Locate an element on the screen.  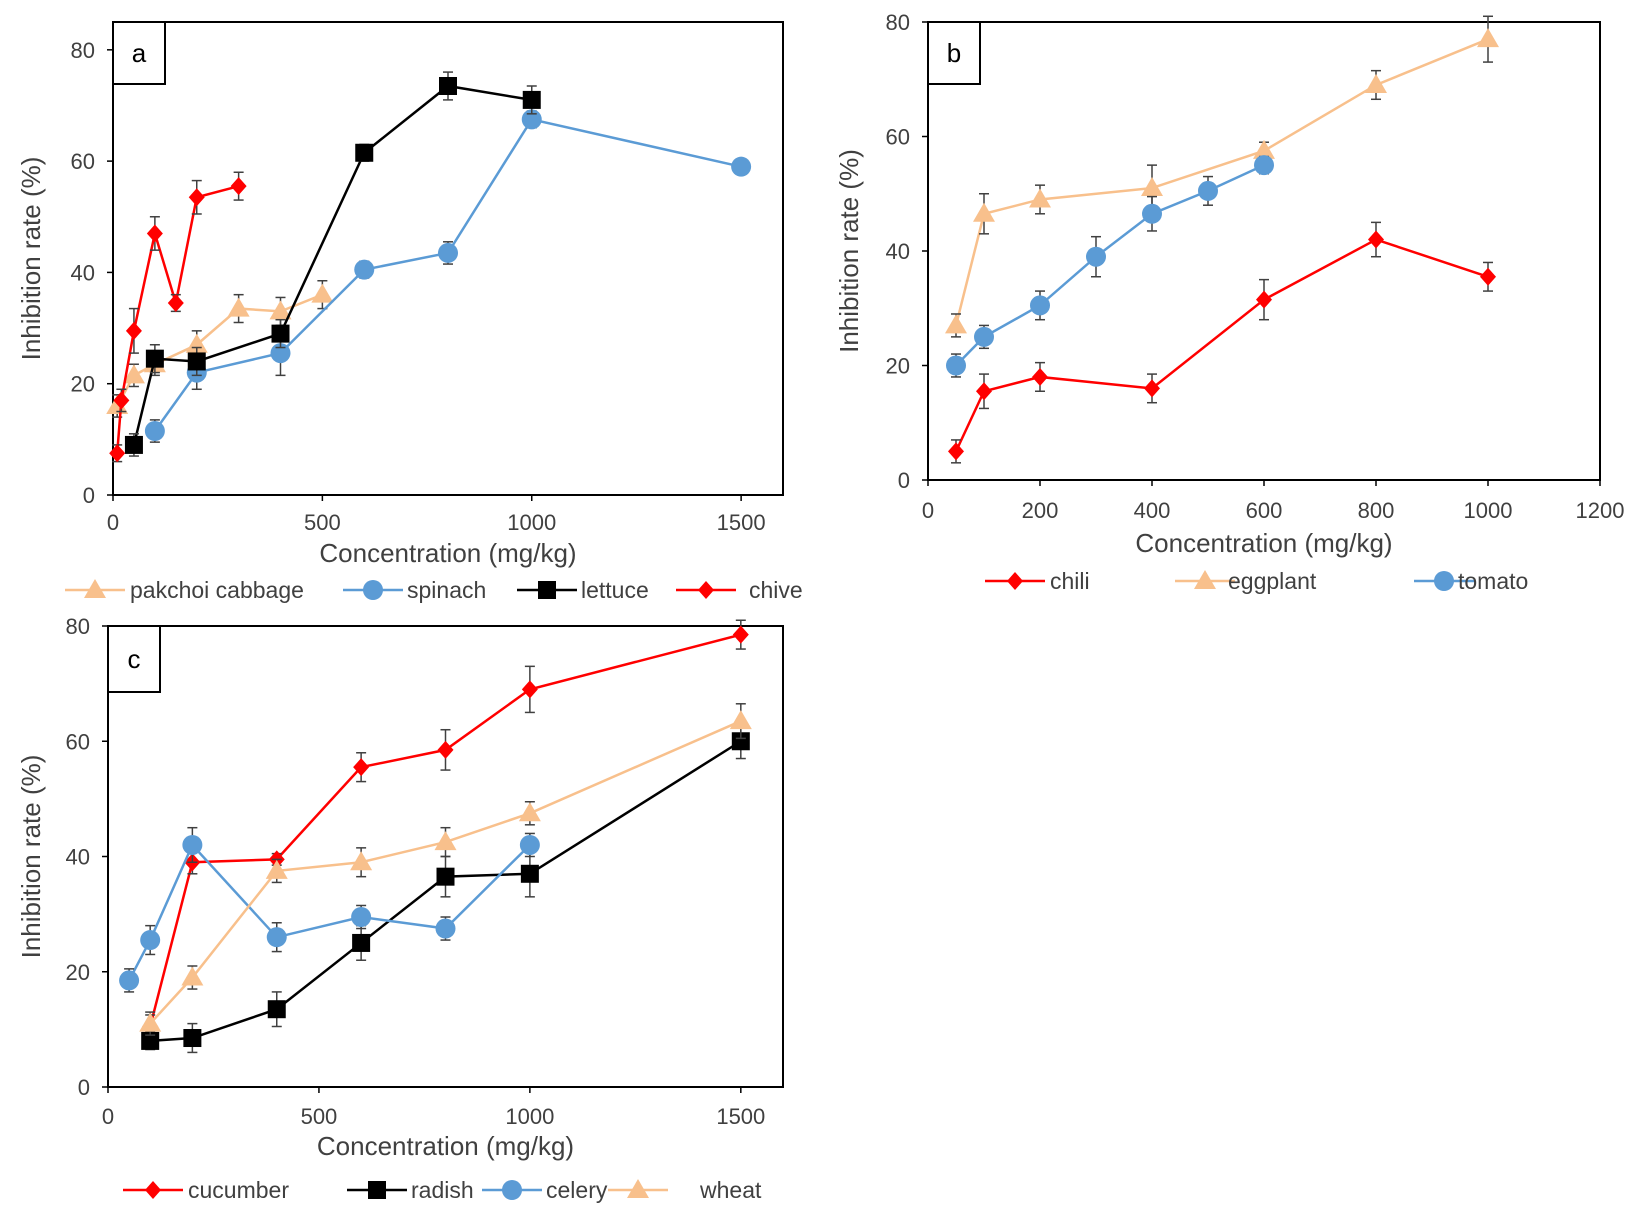
legend-label: chive is located at coordinates (776, 590).